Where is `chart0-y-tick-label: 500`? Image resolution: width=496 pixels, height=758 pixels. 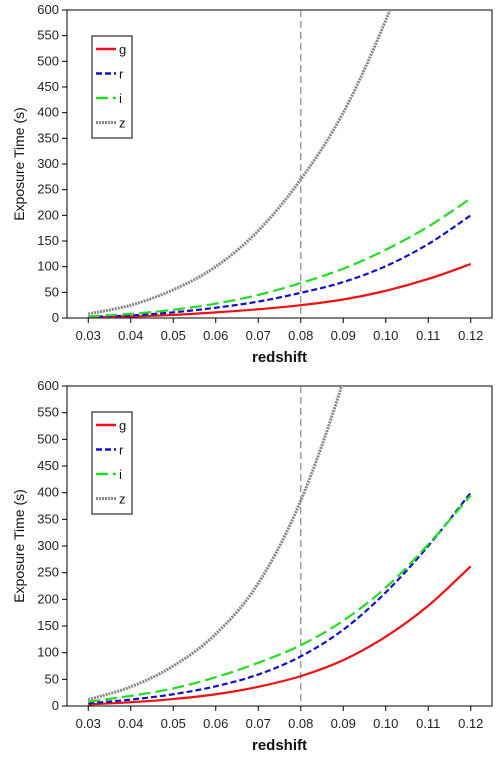
chart0-y-tick-label: 500 is located at coordinates (48, 60).